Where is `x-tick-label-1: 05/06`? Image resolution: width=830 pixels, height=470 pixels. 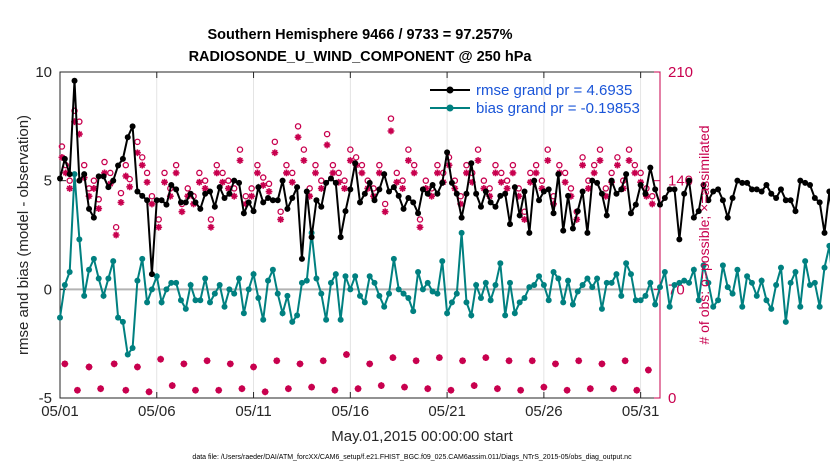 x-tick-label-1: 05/06 is located at coordinates (157, 411).